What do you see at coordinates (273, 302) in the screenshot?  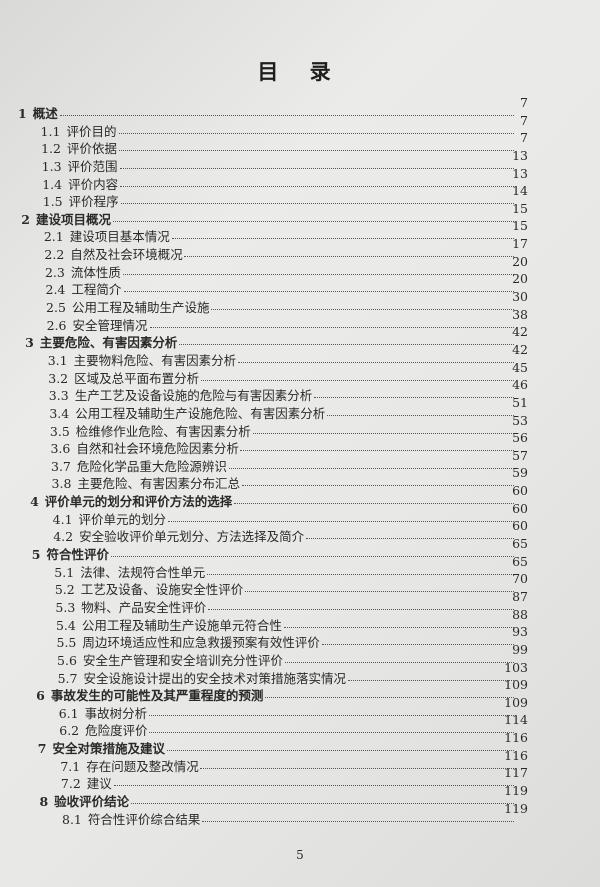 I see `toc-entry: 2.5 公用工程及辅助生产设施 30` at bounding box center [273, 302].